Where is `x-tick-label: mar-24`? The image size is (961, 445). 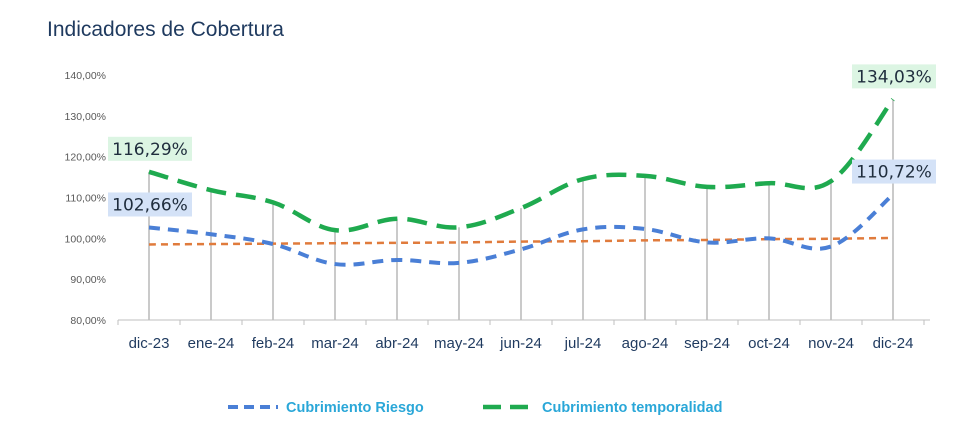 x-tick-label: mar-24 is located at coordinates (335, 343).